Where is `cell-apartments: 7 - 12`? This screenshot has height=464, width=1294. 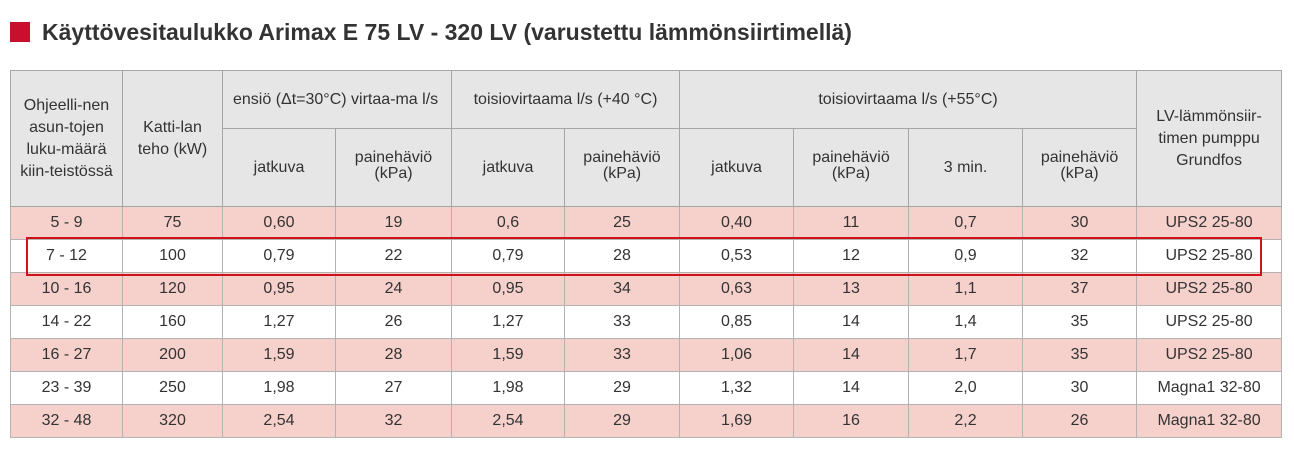
cell-apartments: 7 - 12 is located at coordinates (66, 256).